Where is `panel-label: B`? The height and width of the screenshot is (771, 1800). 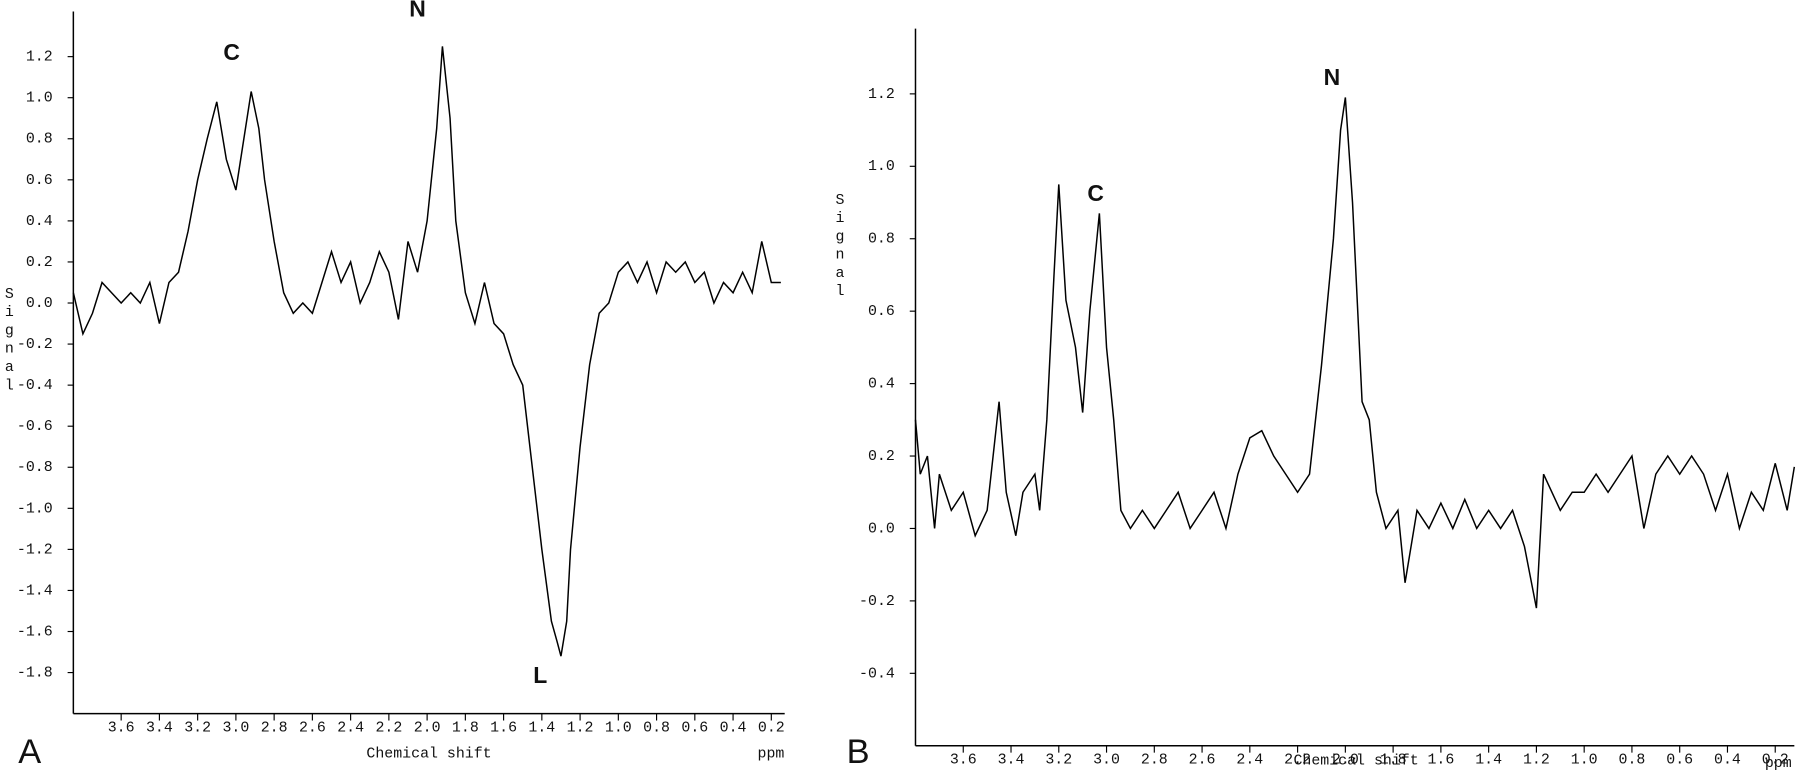 panel-label: B is located at coordinates (858, 752).